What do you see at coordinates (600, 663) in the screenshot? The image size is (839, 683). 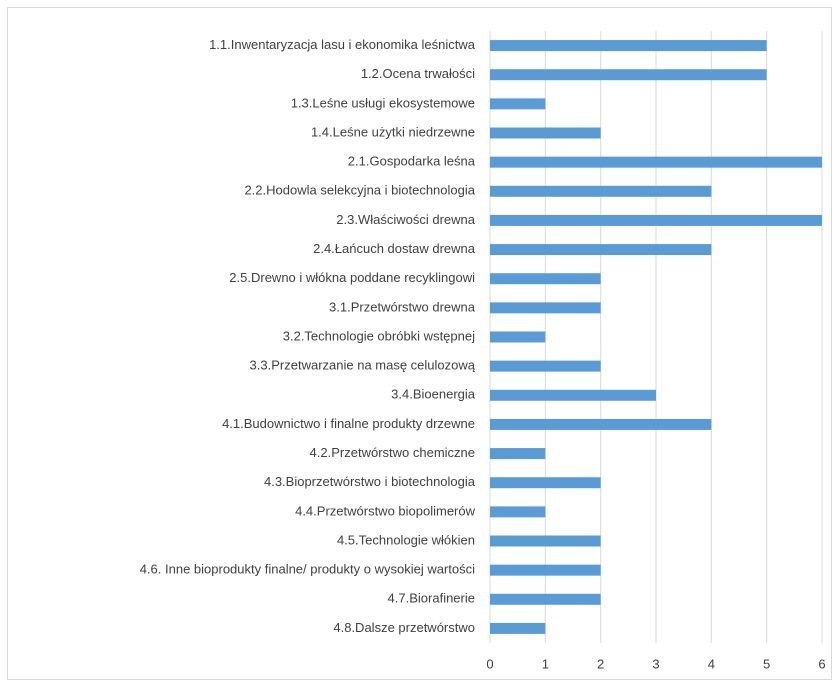 I see `x-tick-label: 2` at bounding box center [600, 663].